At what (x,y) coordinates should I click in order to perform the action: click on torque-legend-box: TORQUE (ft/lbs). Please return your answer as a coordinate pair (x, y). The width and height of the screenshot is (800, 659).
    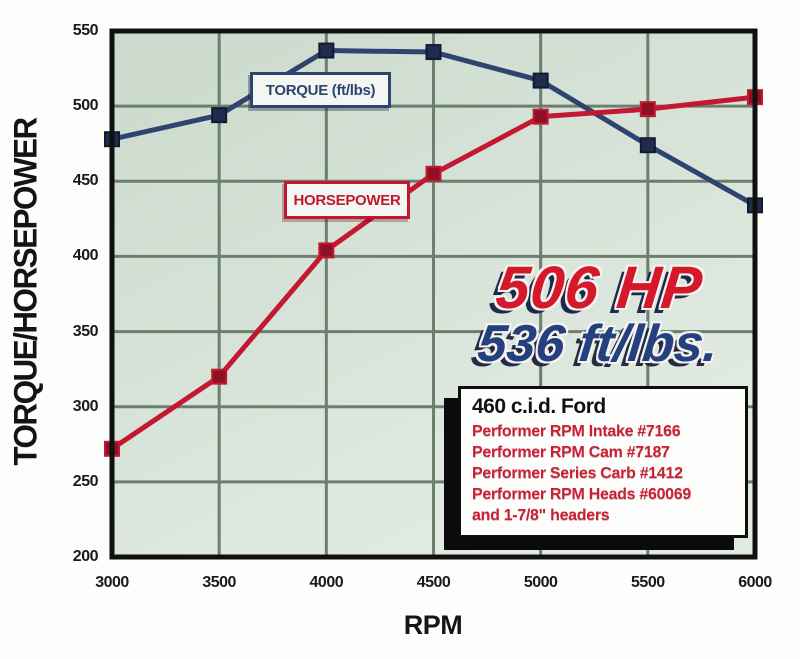
    Looking at the image, I should click on (320, 90).